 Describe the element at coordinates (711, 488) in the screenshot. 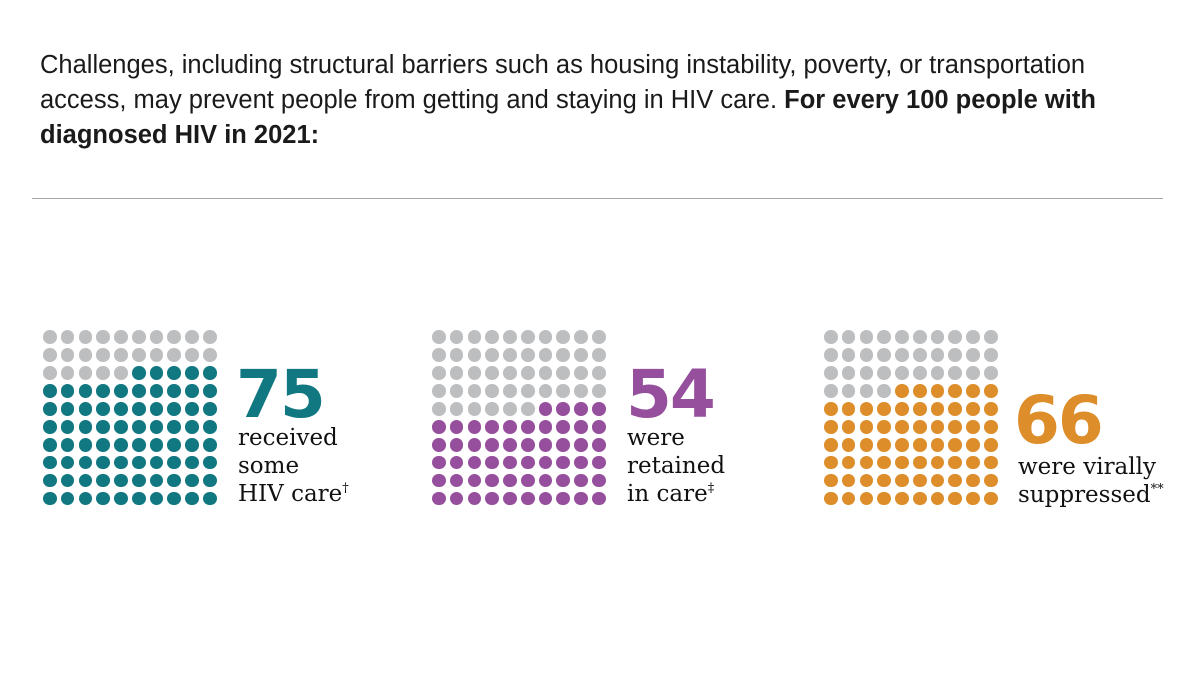

I see `retained-footnote-mark: ‡` at that location.